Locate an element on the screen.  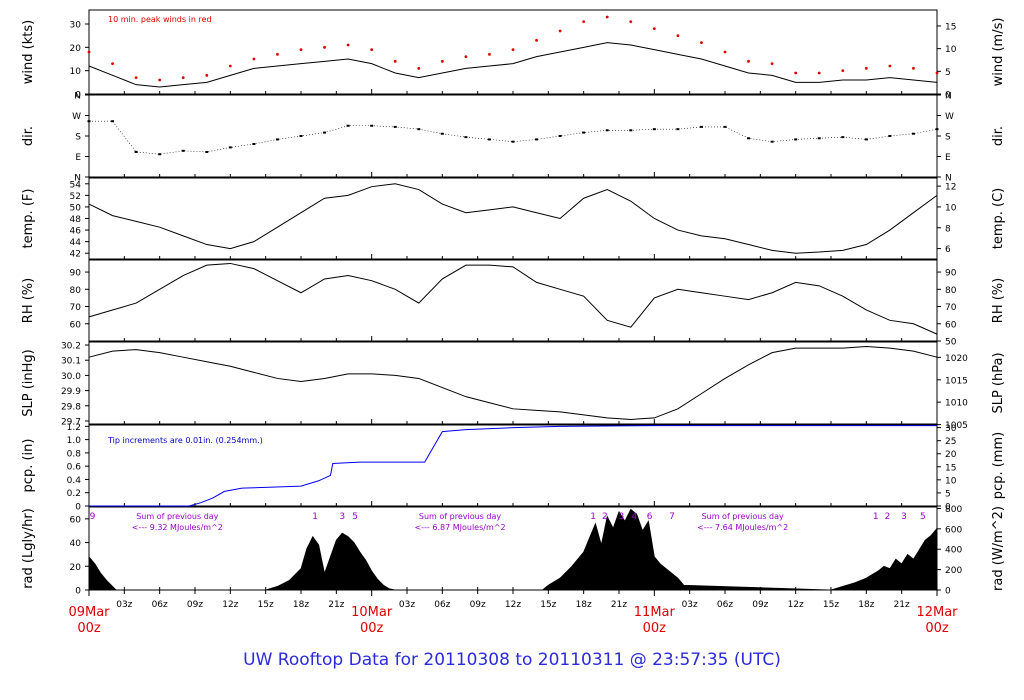
temp-left-tick-label: 54 is located at coordinates (76, 185).